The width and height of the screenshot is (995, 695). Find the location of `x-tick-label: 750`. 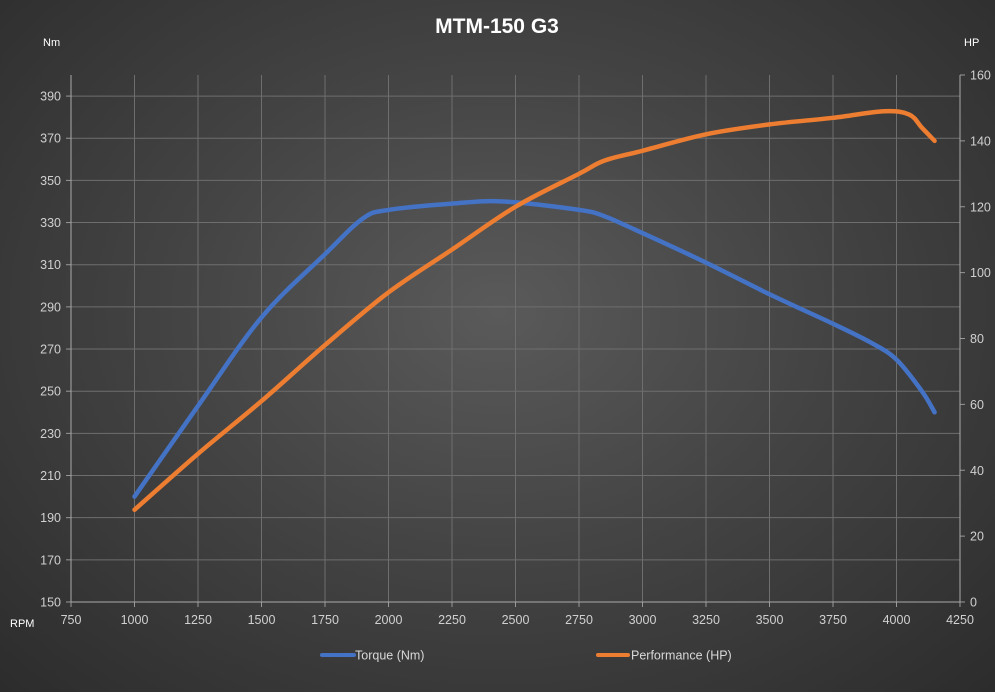

x-tick-label: 750 is located at coordinates (71, 620).